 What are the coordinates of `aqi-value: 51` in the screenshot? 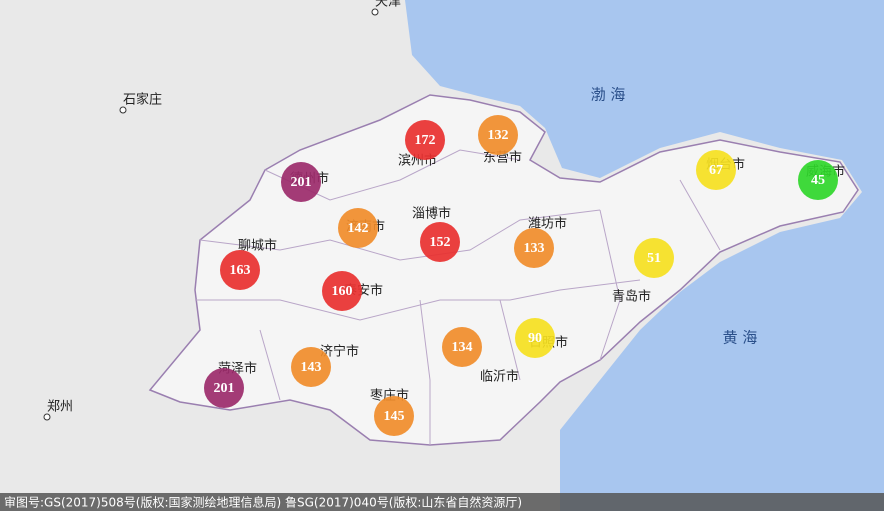 It's located at (654, 258).